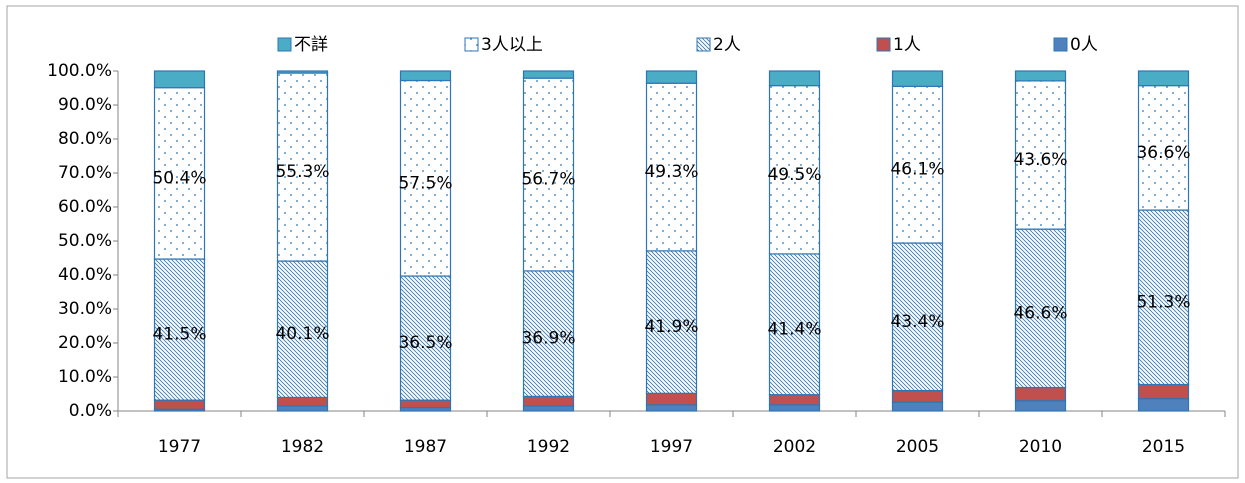  I want to click on y-tick-label: 10.0%, so click(85, 377).